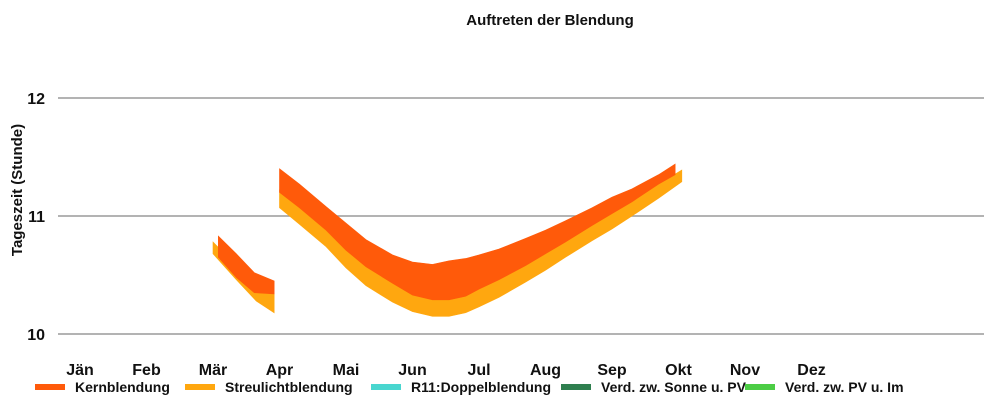 The image size is (1000, 400). Describe the element at coordinates (213, 370) in the screenshot. I see `x-tick-label: Mär` at that location.